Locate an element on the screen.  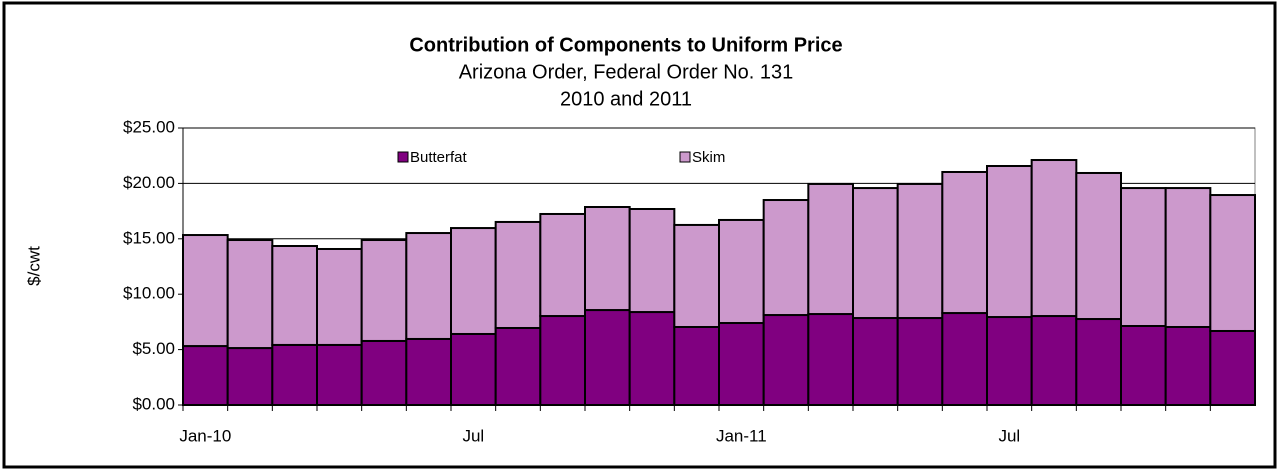
legend-label: Skim is located at coordinates (708, 157).